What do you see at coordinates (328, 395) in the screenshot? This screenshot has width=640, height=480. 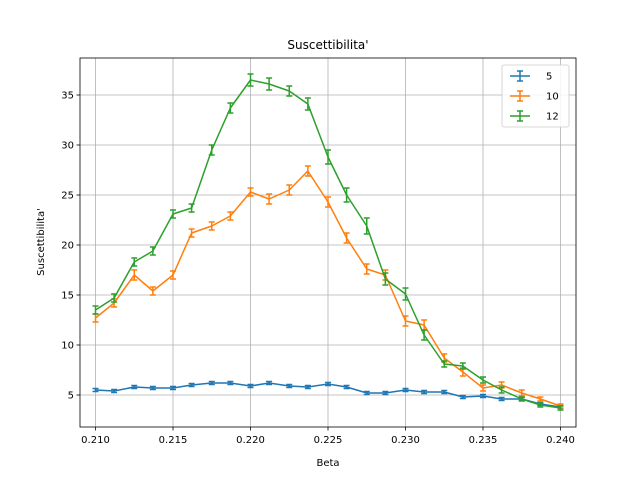 I see `series-line` at bounding box center [328, 395].